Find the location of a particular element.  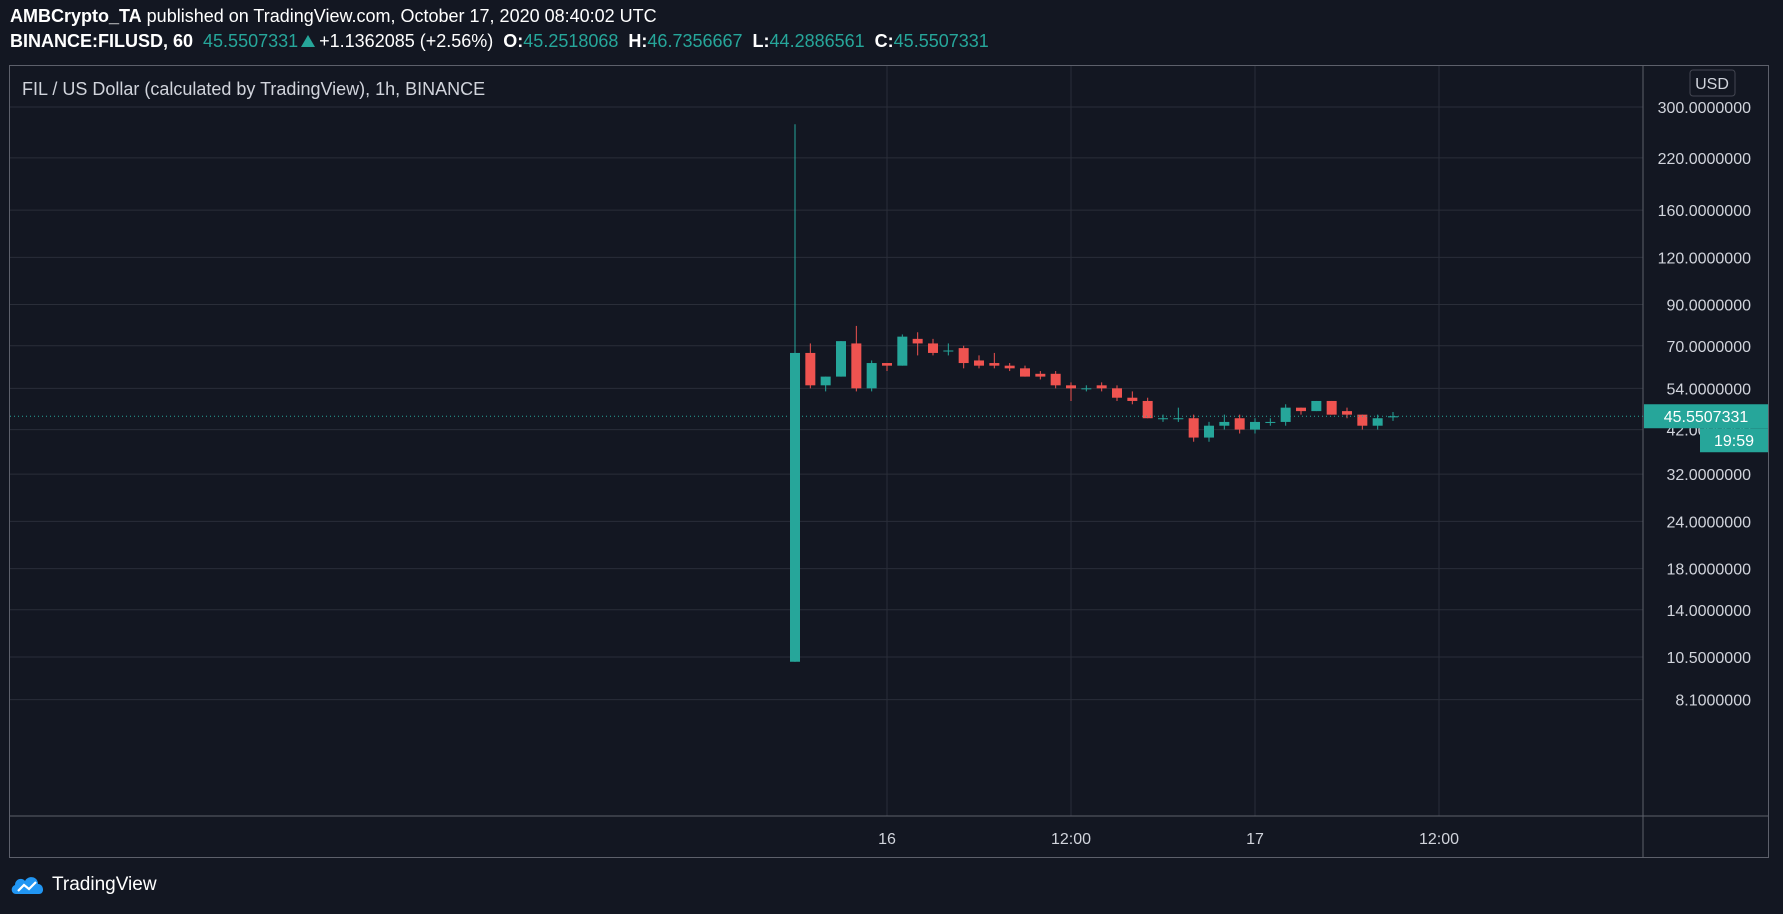

close-value: 45.5507331 is located at coordinates (941, 41).